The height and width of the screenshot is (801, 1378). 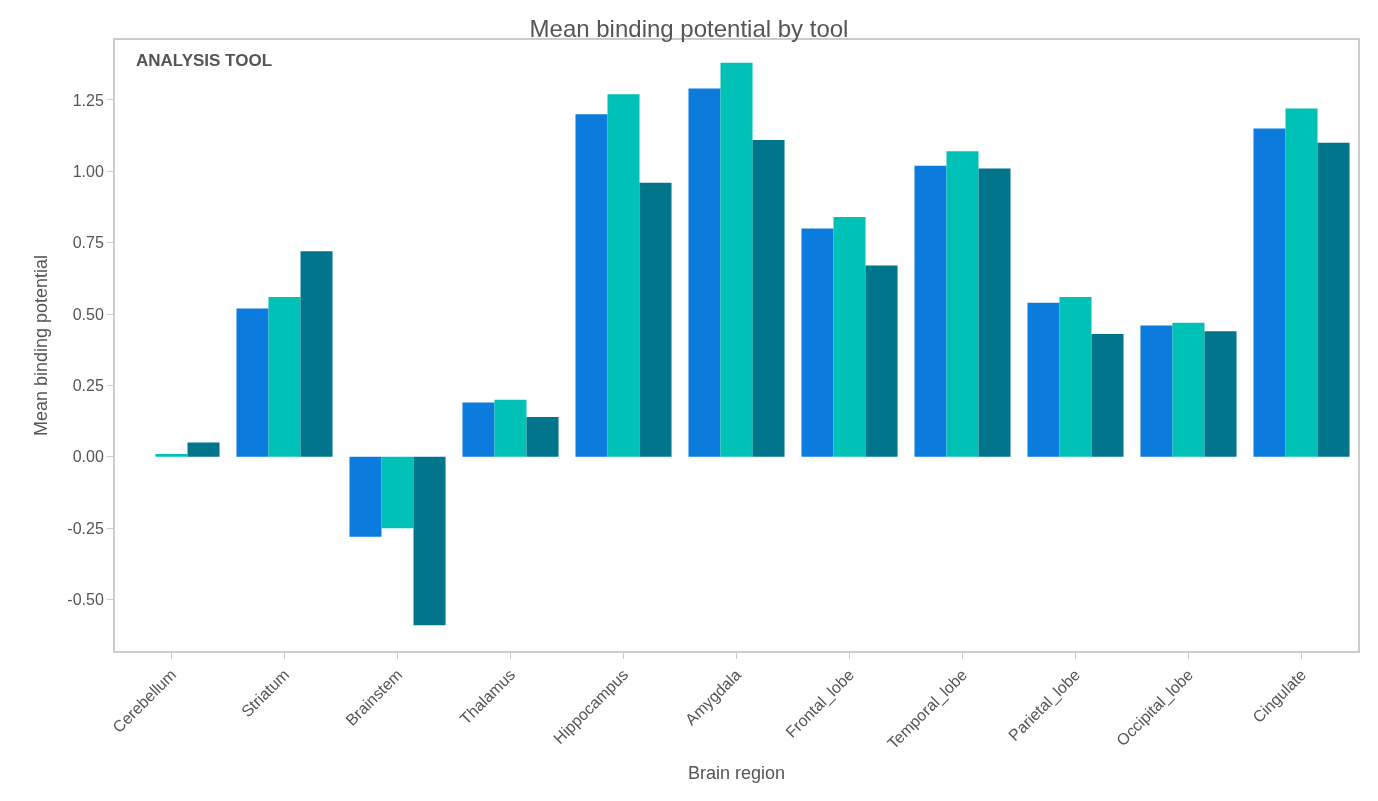 What do you see at coordinates (88, 314) in the screenshot?
I see `y-tick-label: 0.50` at bounding box center [88, 314].